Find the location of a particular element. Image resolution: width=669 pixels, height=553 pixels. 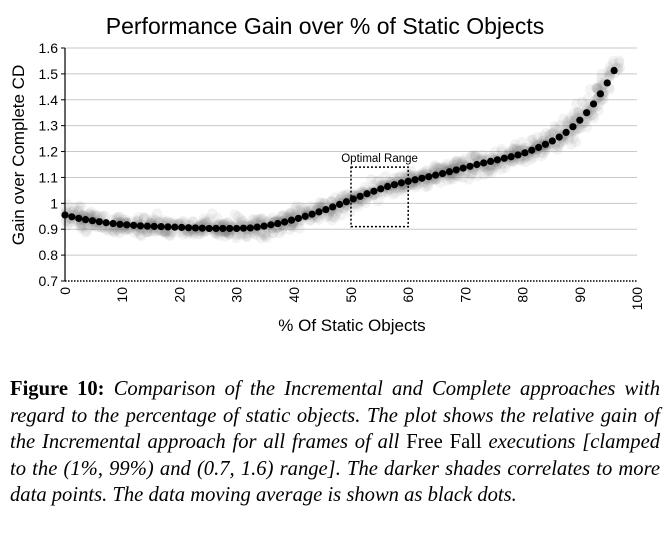

x-tick-label: 100 is located at coordinates (637, 299).